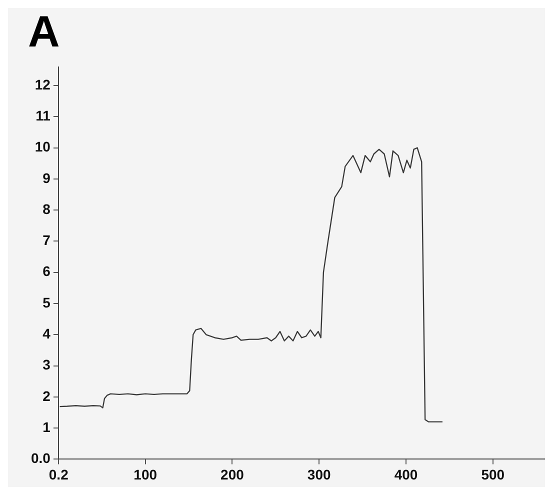  Describe the element at coordinates (40, 458) in the screenshot. I see `y-tick-label: 0.0` at that location.